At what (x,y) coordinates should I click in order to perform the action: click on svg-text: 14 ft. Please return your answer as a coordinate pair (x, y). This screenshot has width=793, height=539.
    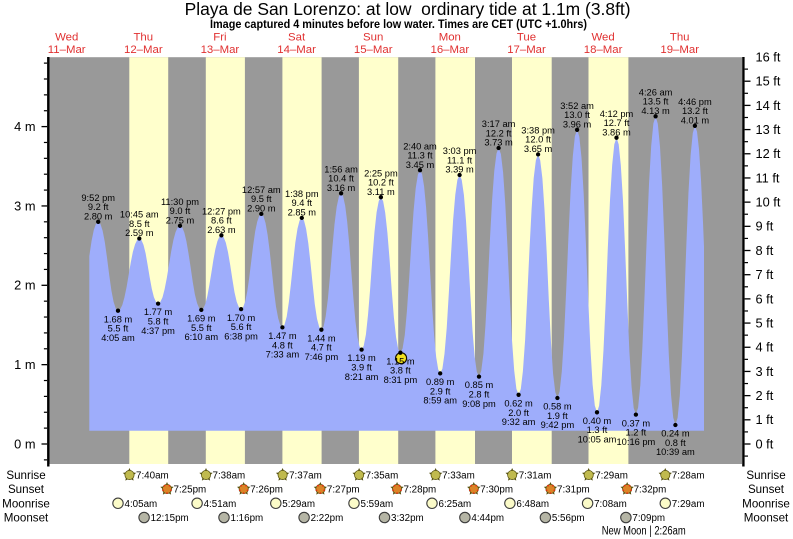
    Looking at the image, I should click on (768, 105).